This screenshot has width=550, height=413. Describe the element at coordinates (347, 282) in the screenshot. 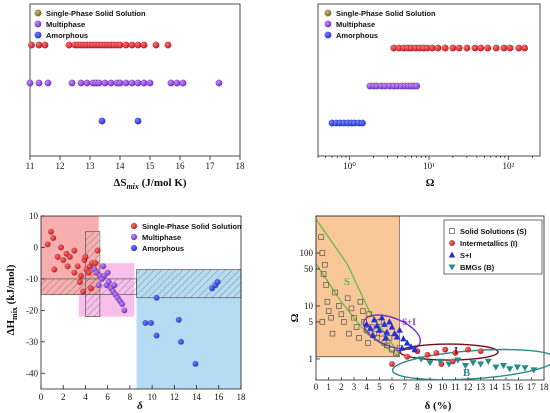

I see `p4-region-label-s: S` at that location.